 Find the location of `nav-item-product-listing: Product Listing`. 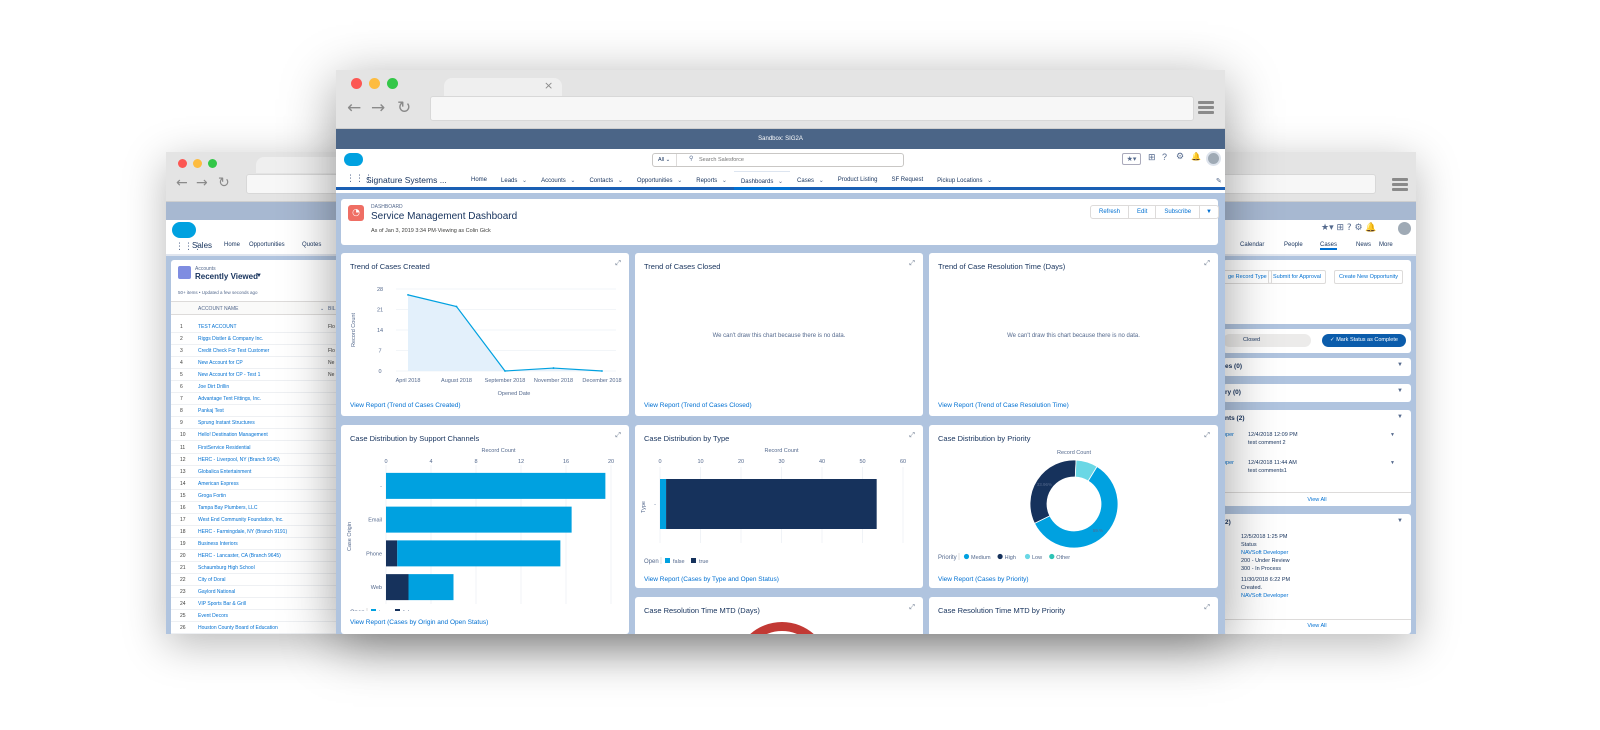

nav-item-product-listing: Product Listing is located at coordinates (858, 180).